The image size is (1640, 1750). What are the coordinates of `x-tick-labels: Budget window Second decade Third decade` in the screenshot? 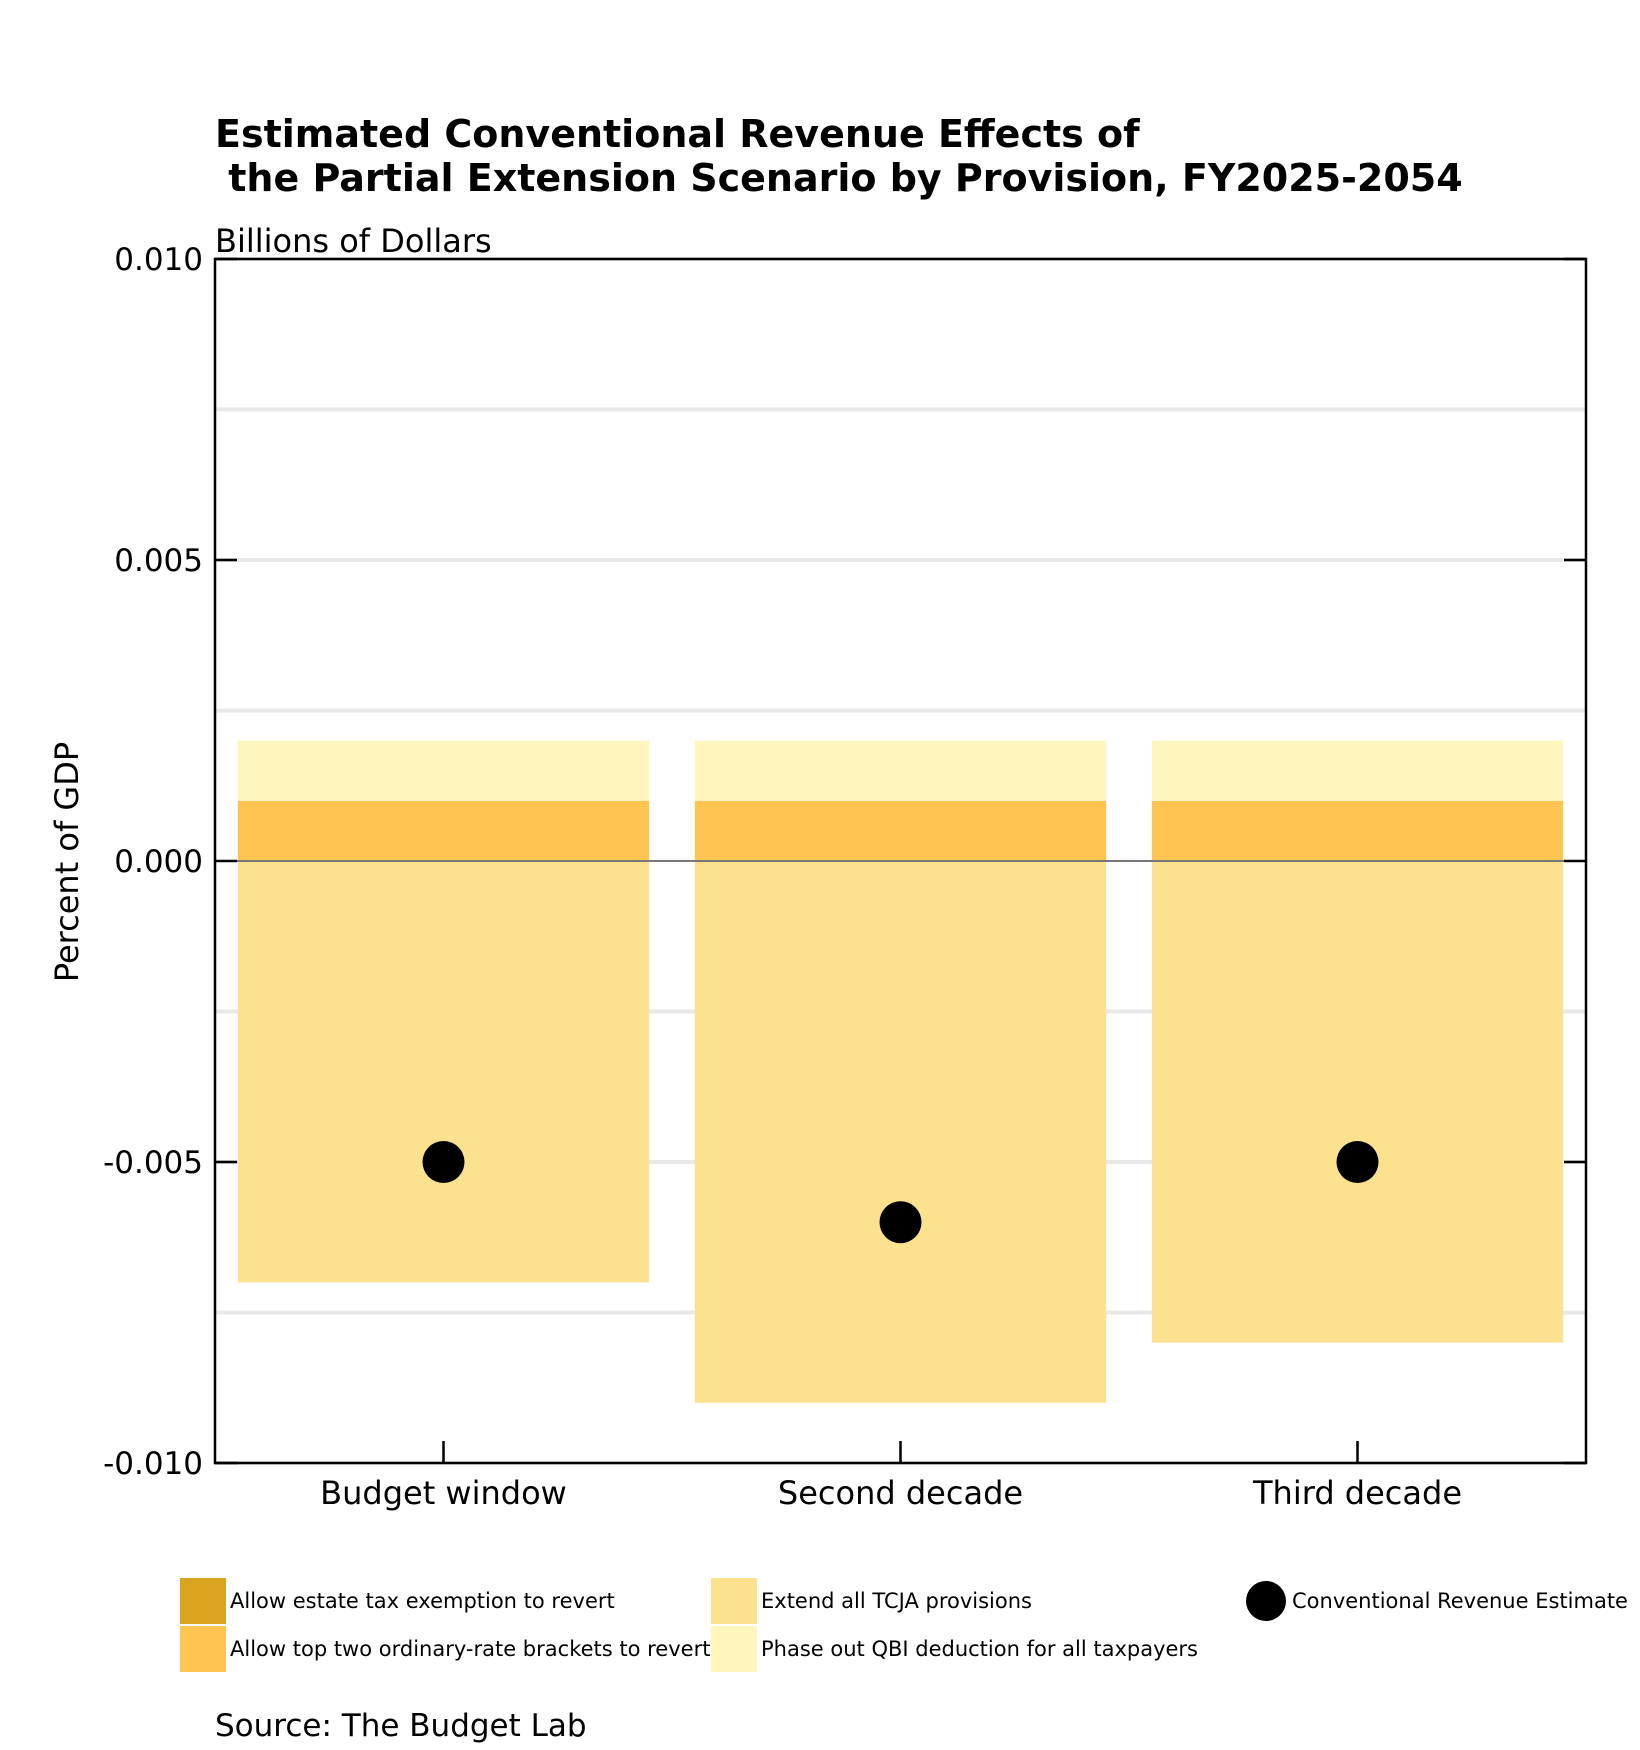 It's located at (891, 1493).